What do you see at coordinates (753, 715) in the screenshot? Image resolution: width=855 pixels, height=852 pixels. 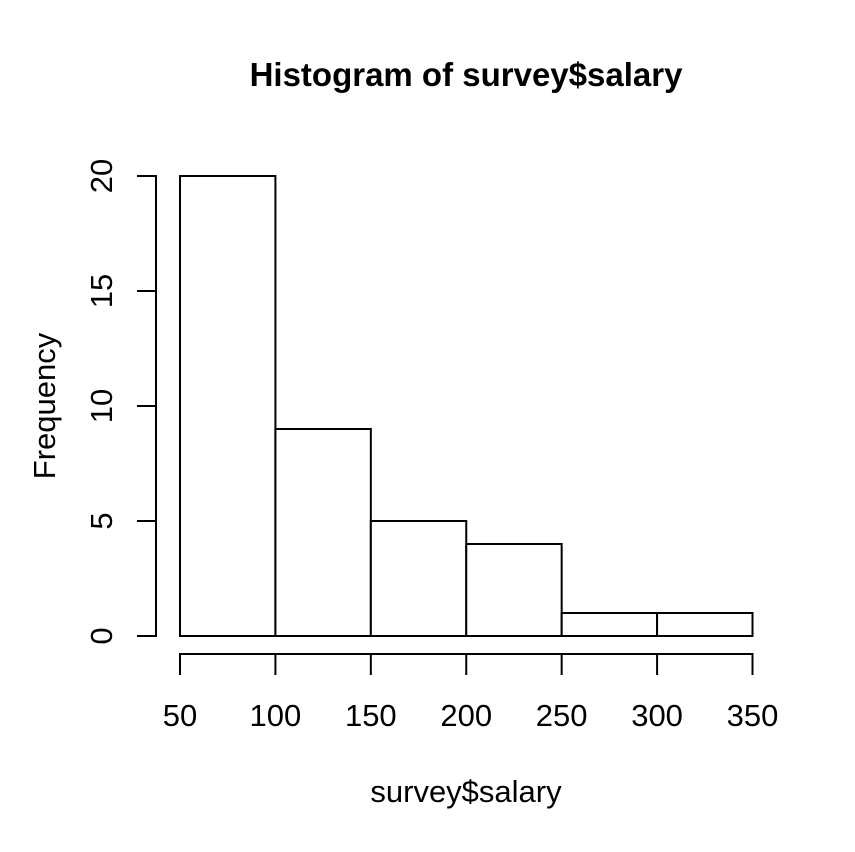 I see `x-tick-label: 350` at bounding box center [753, 715].